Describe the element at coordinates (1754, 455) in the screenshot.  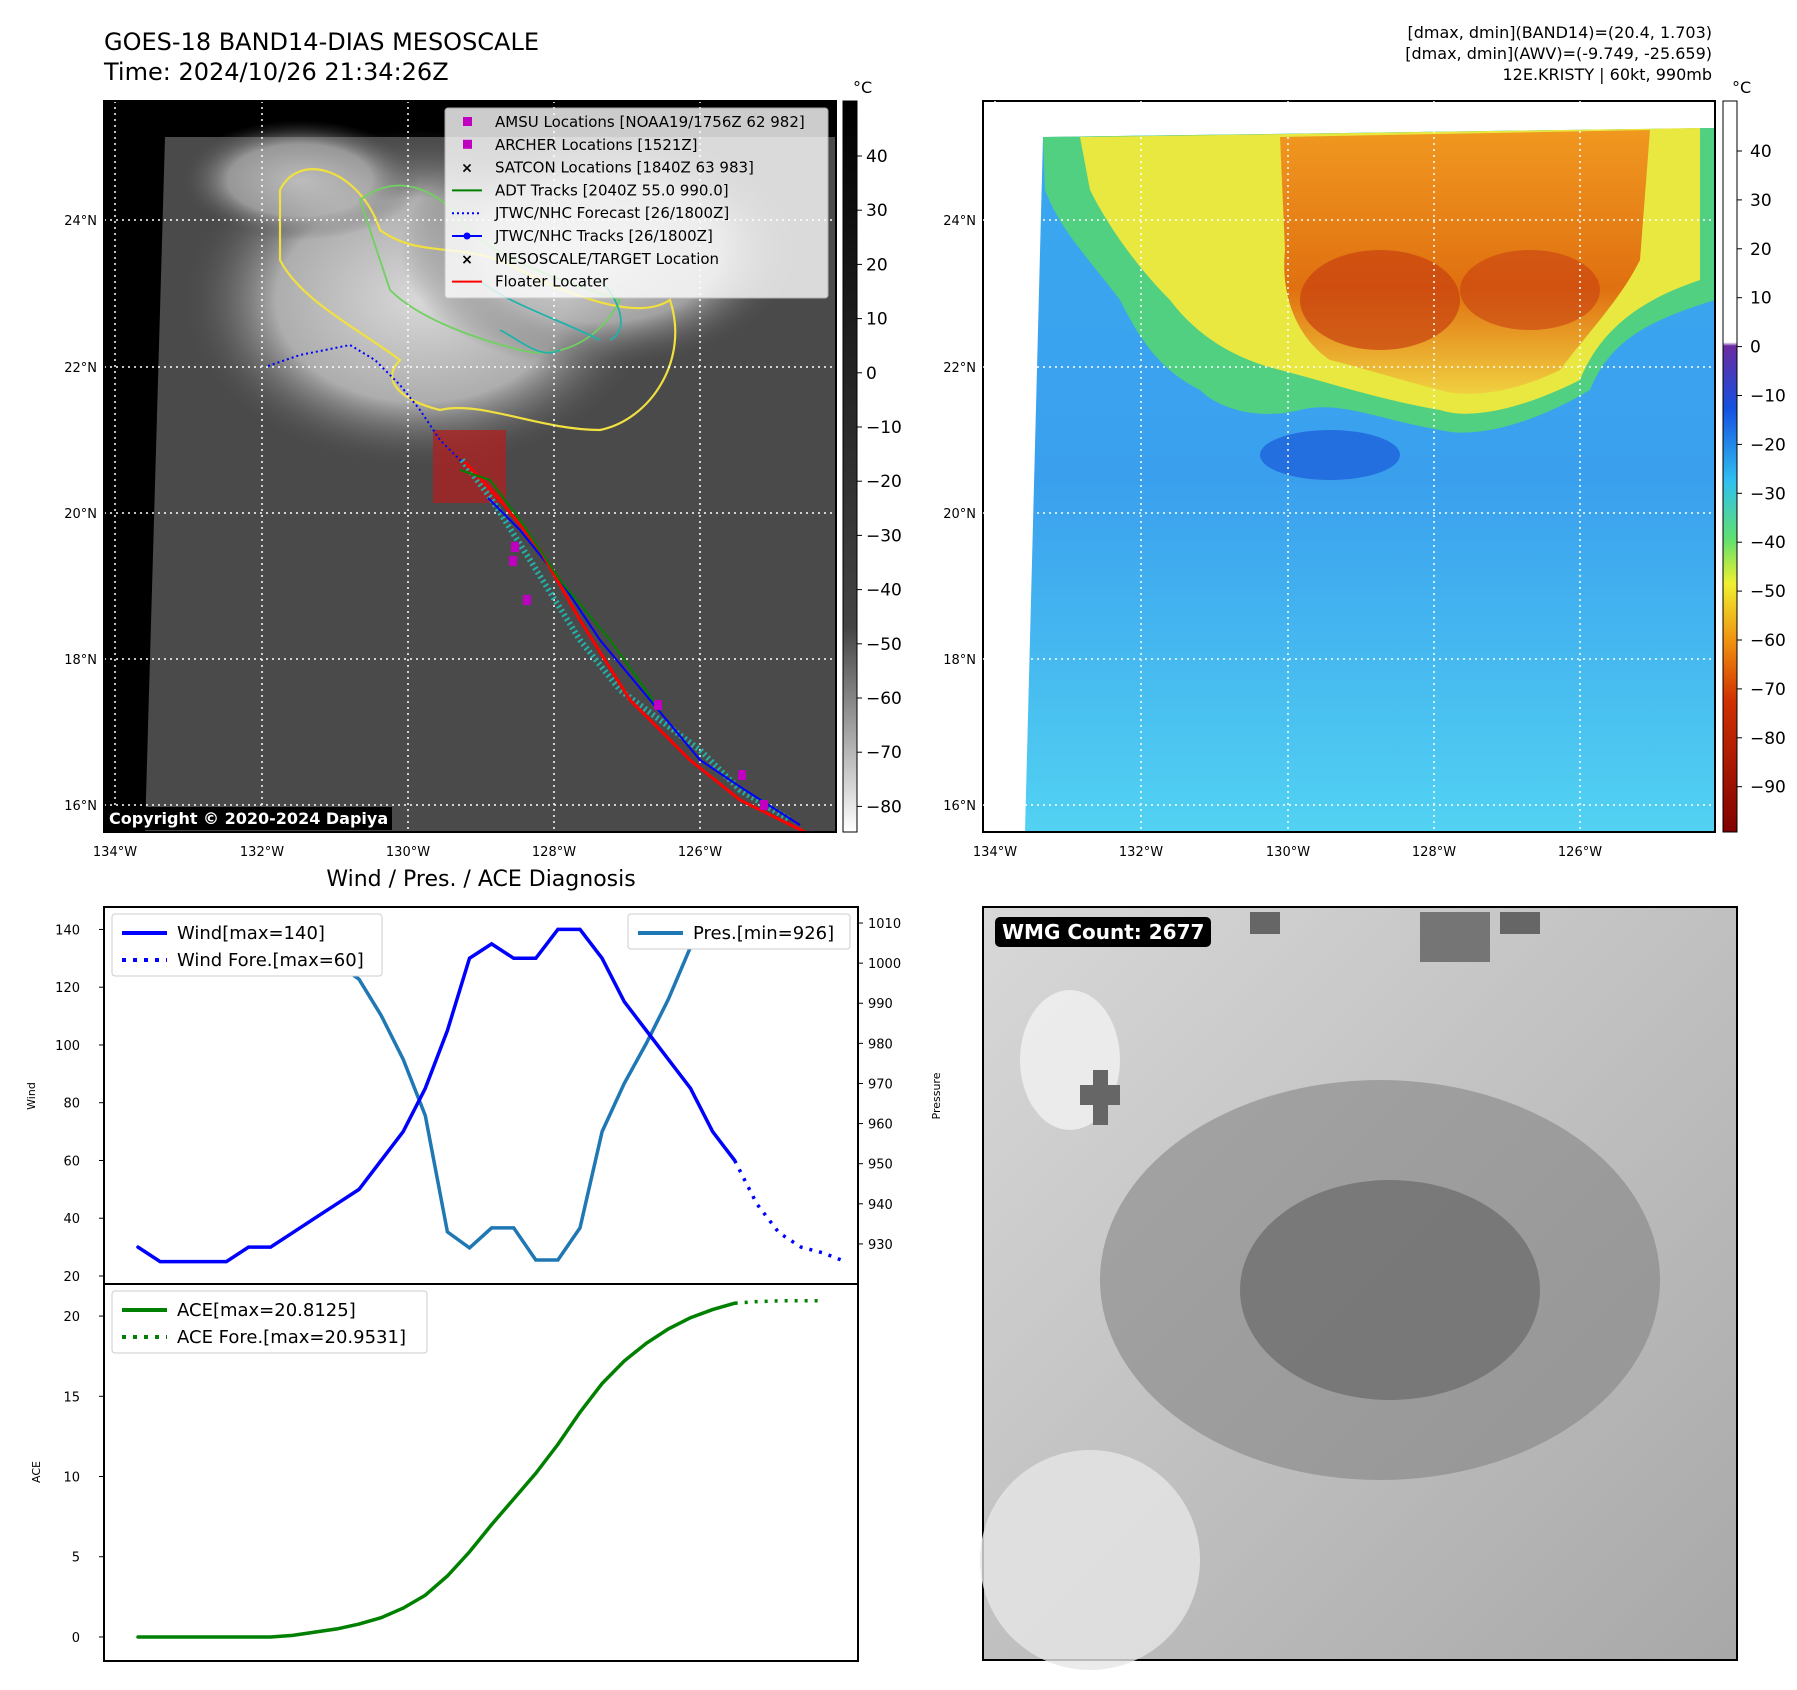
I see `color-colorbar: °C 40 30 20 10 0 −10 −20 −30 −40 −50 −60 −70 −80 −90` at that location.